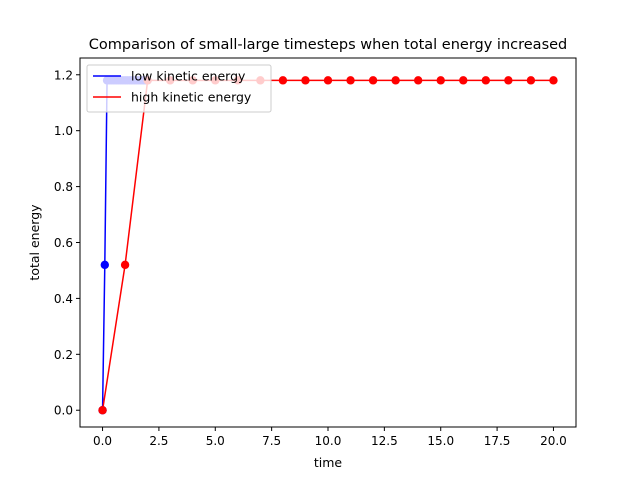 The image size is (640, 480). Describe the element at coordinates (63, 75) in the screenshot. I see `y-tick-label: 1.2` at that location.